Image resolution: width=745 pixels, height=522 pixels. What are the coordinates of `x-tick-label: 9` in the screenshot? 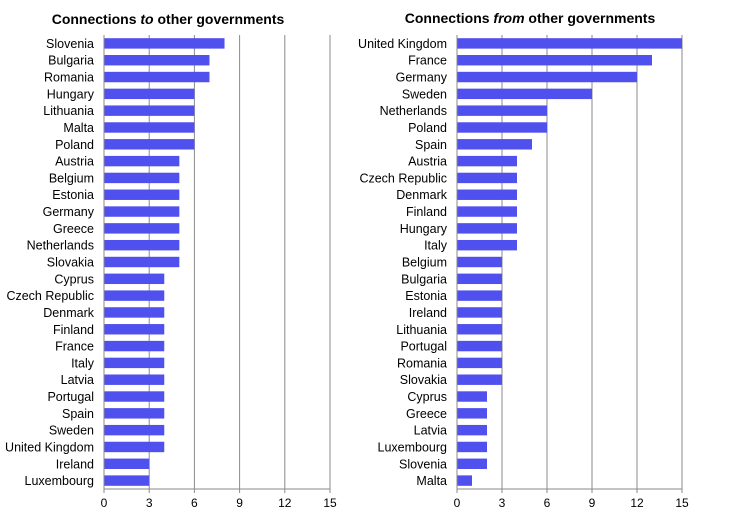 It's located at (239, 503).